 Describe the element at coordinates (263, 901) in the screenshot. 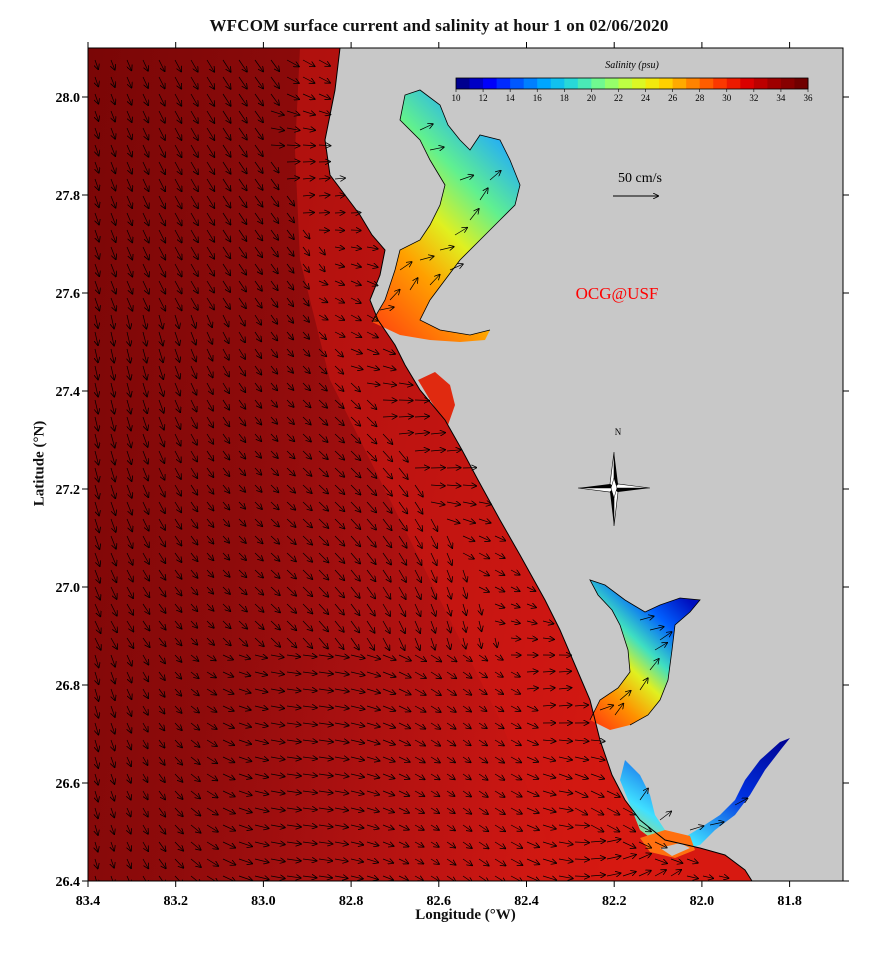

I see `x-tick-label: 83.0` at that location.